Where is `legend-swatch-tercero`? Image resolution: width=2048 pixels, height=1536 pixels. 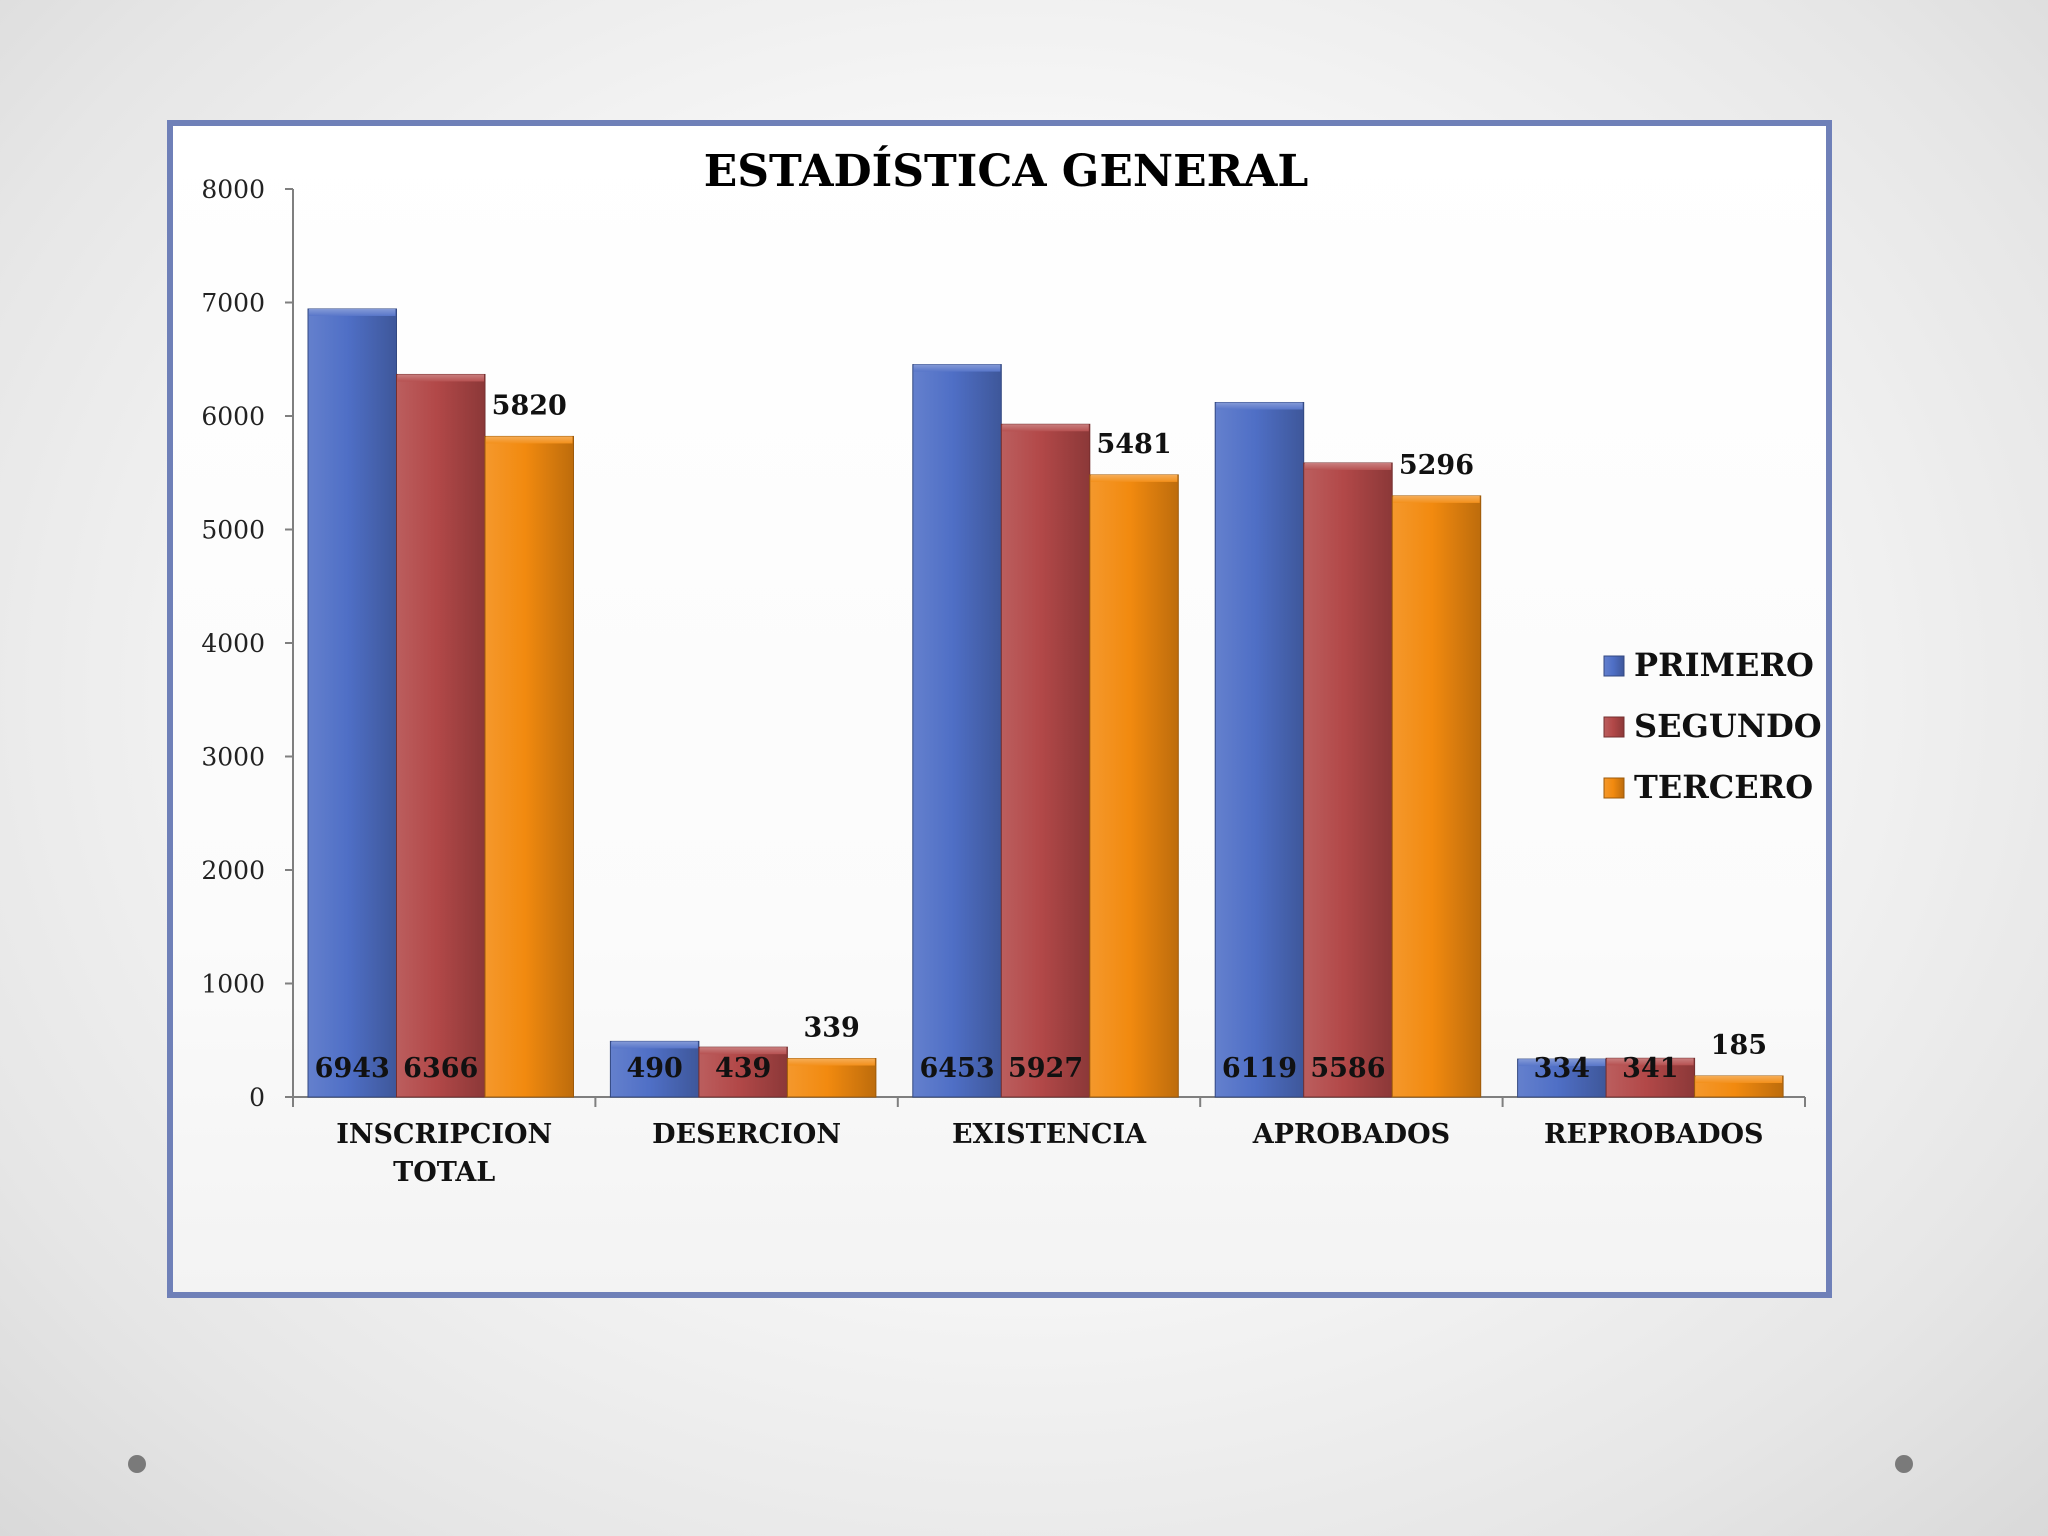
legend-swatch-tercero is located at coordinates (1614, 788).